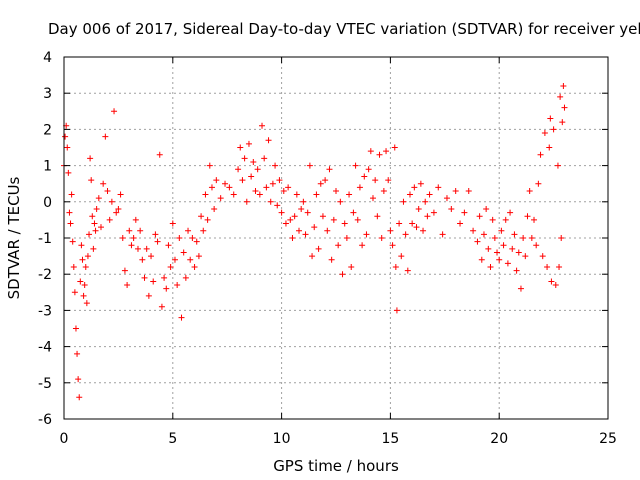 The width and height of the screenshot is (640, 480). Describe the element at coordinates (45, 239) in the screenshot. I see `y-tick-label: -1` at that location.